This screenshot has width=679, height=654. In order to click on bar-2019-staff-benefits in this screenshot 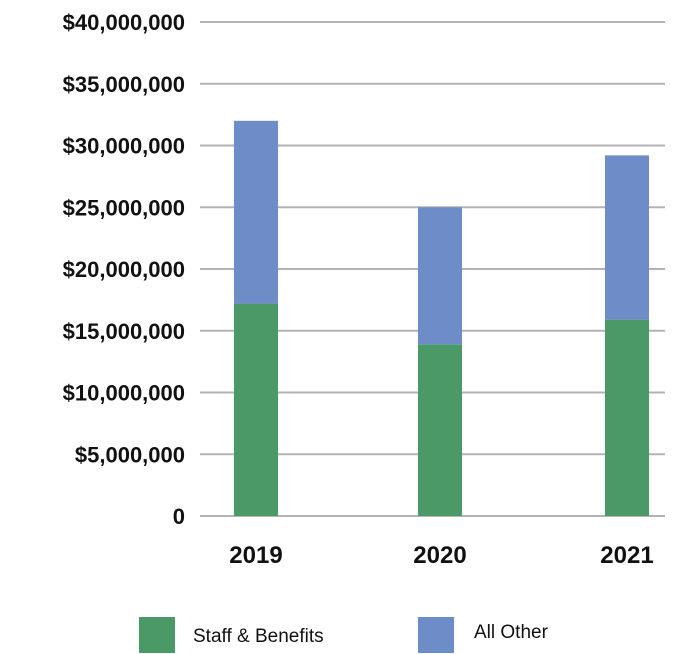, I will do `click(256, 409)`.